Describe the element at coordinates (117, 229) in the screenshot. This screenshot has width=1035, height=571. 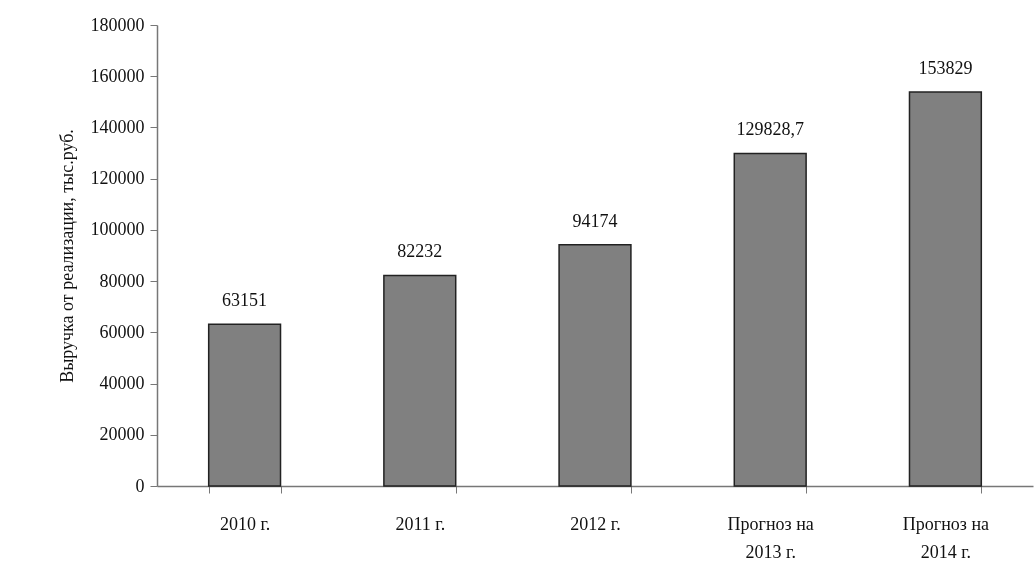
I see `y-tick-label: 100000` at that location.